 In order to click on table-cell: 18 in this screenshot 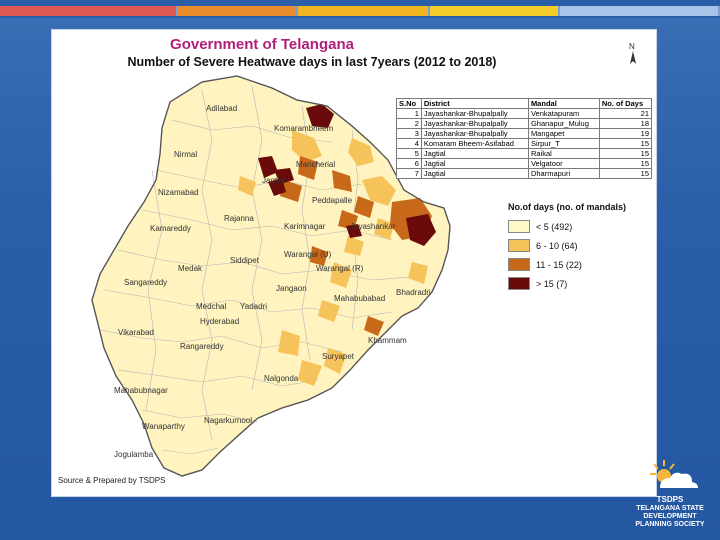, I will do `click(625, 123)`.